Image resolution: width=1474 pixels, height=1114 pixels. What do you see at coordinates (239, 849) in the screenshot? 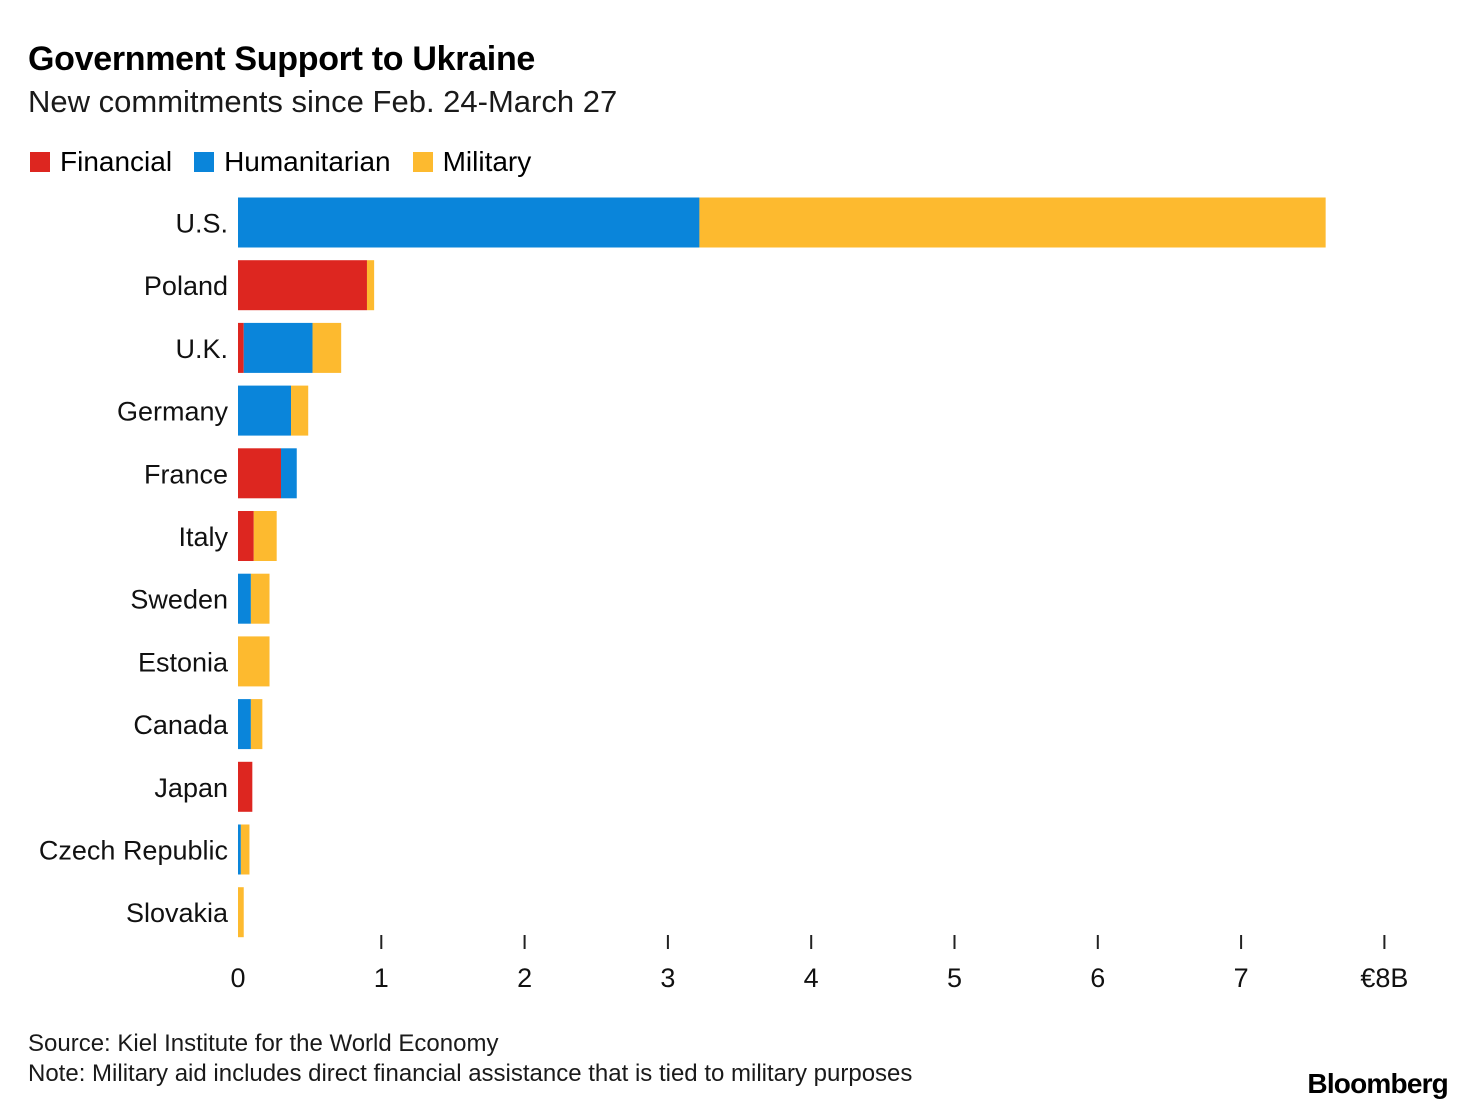
I see `bar-czech-republic-humanitarian` at bounding box center [239, 849].